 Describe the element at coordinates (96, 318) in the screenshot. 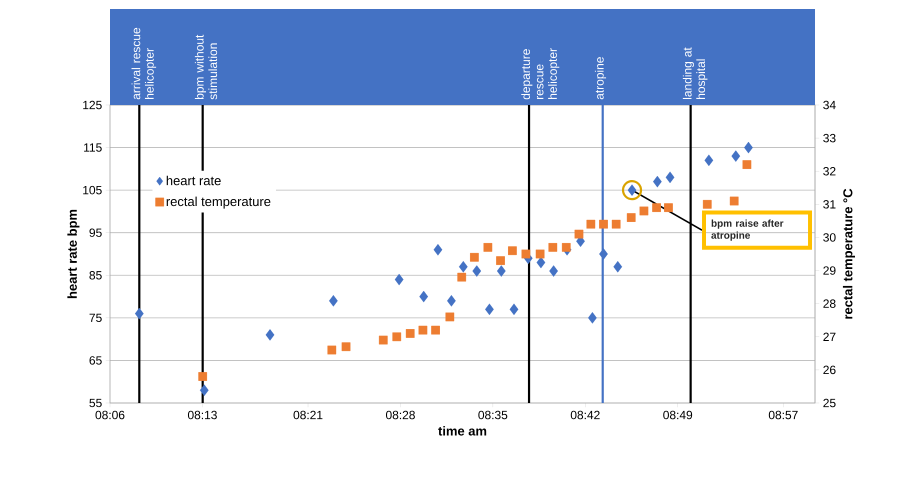

I see `y-tick-label: 75` at that location.